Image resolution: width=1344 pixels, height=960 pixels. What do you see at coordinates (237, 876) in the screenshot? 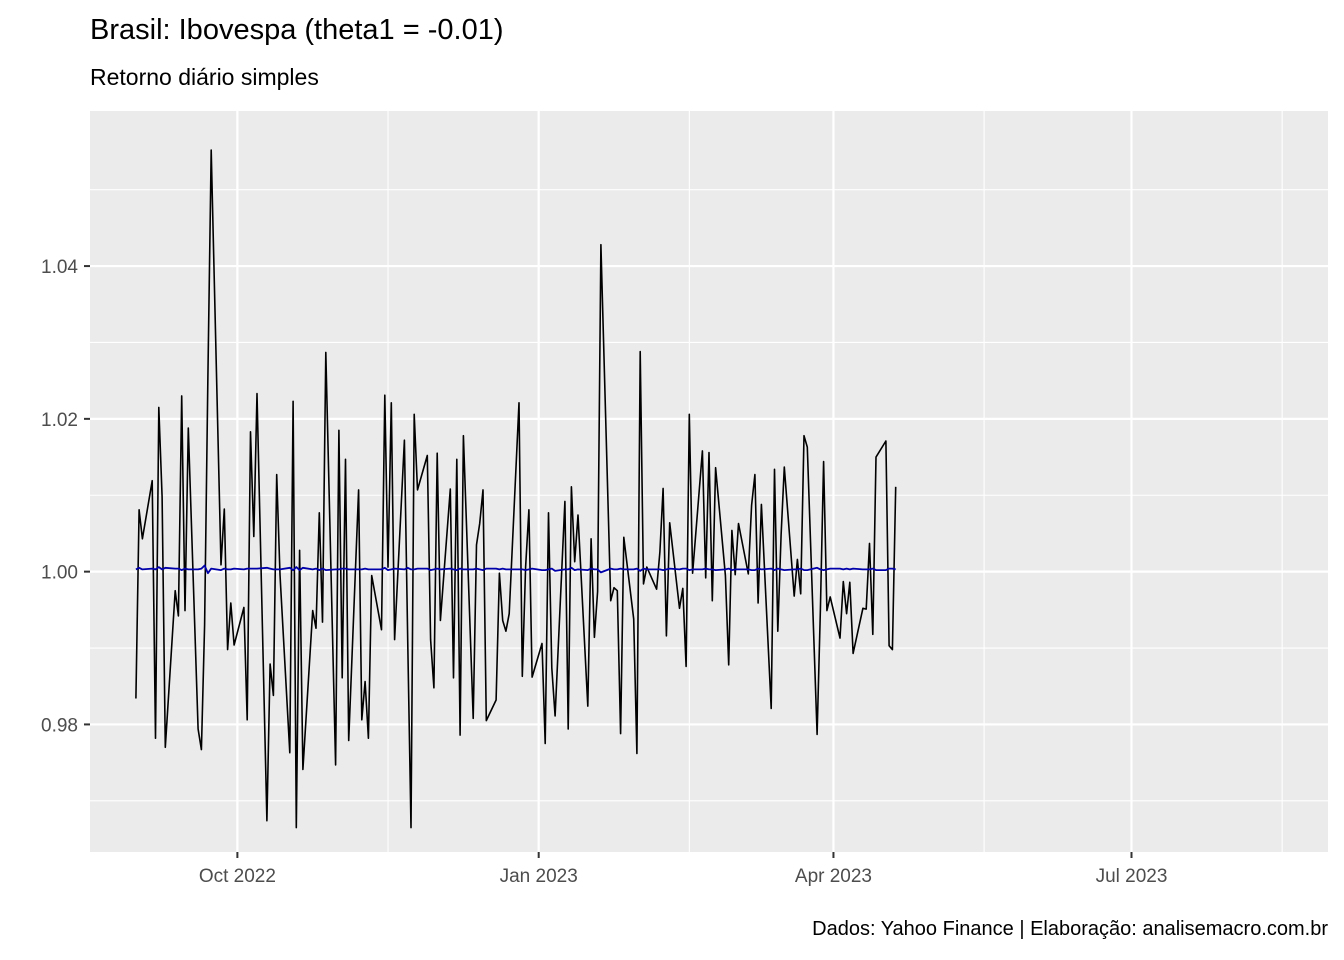
I see `x-tick-label: Oct 2022` at bounding box center [237, 876].